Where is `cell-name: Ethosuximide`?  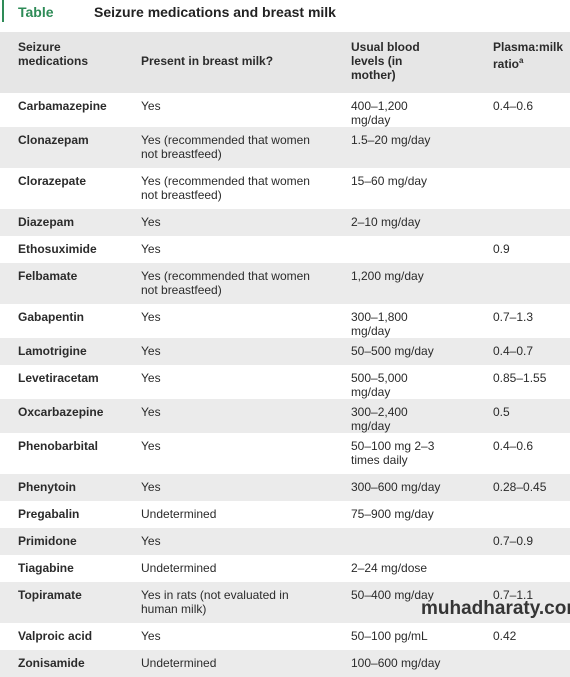
cell-name: Ethosuximide is located at coordinates (57, 249).